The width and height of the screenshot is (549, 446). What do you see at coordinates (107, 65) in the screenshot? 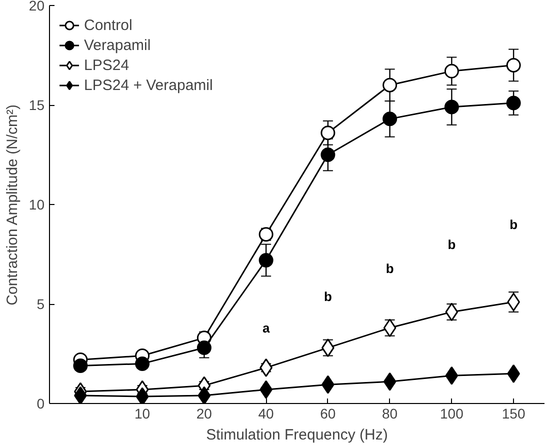
I see `legend-label: LPS24` at bounding box center [107, 65].